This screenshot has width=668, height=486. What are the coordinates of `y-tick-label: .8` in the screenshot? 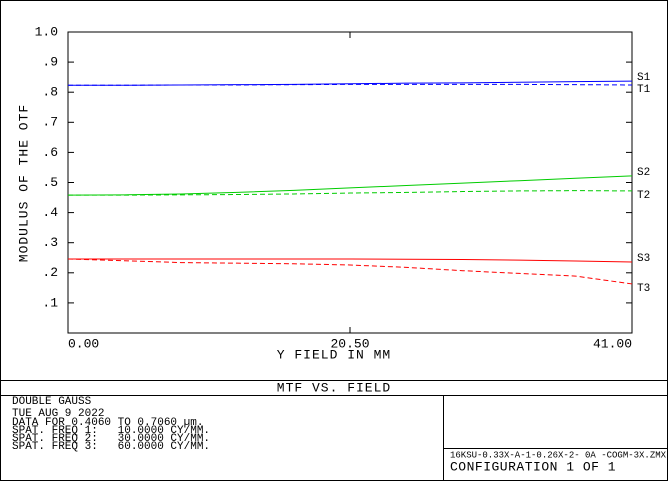 It's located at (50, 92).